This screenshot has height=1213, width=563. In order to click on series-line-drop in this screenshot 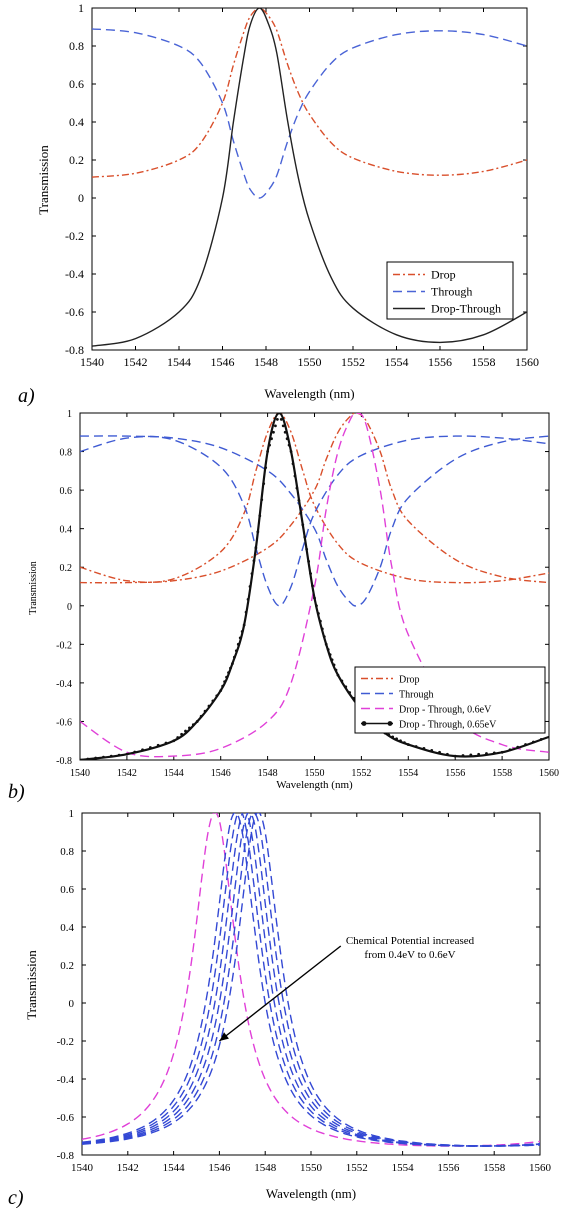, I will do `click(309, 93)`.